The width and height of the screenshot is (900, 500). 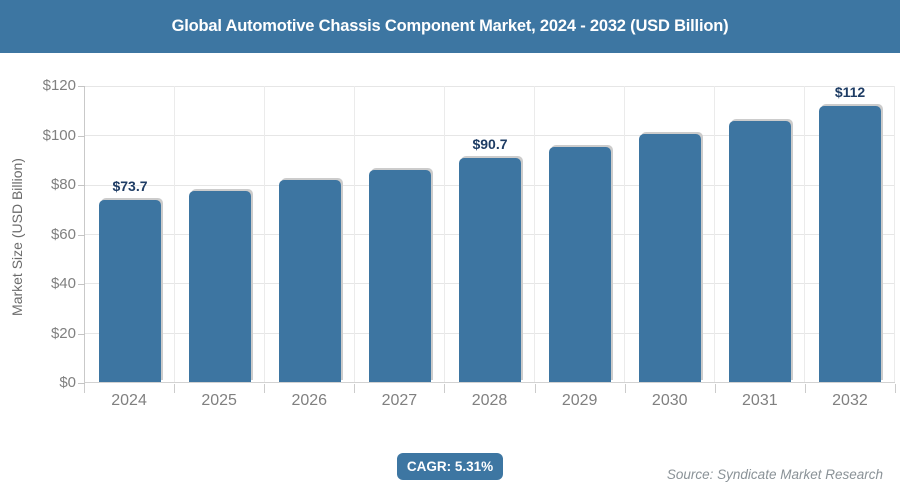 What do you see at coordinates (579, 400) in the screenshot?
I see `x-tick-label: 2029` at bounding box center [579, 400].